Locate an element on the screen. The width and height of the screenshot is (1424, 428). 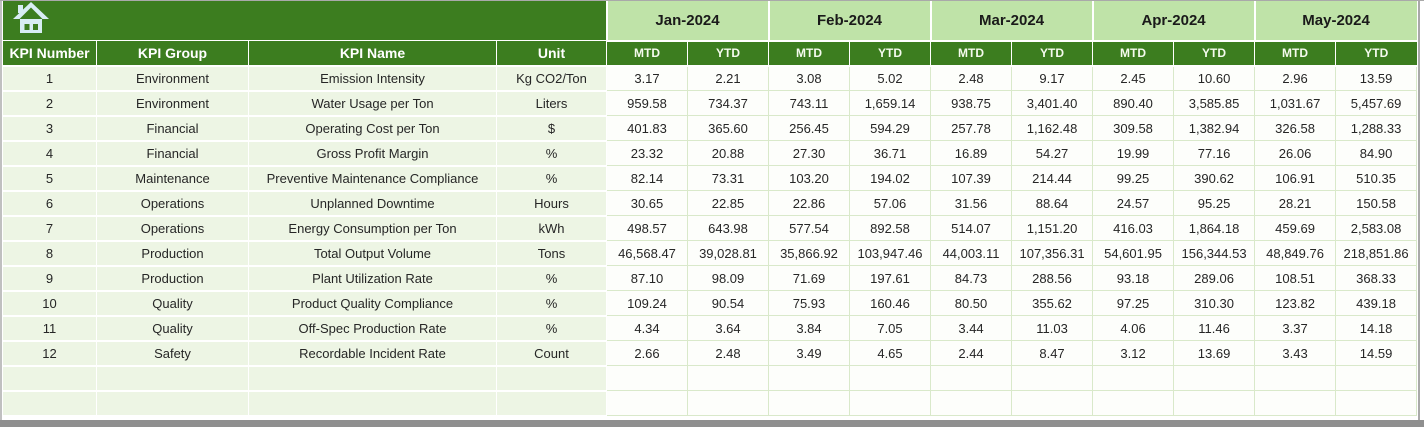
value-cell: 1,031.67 is located at coordinates (1295, 103).